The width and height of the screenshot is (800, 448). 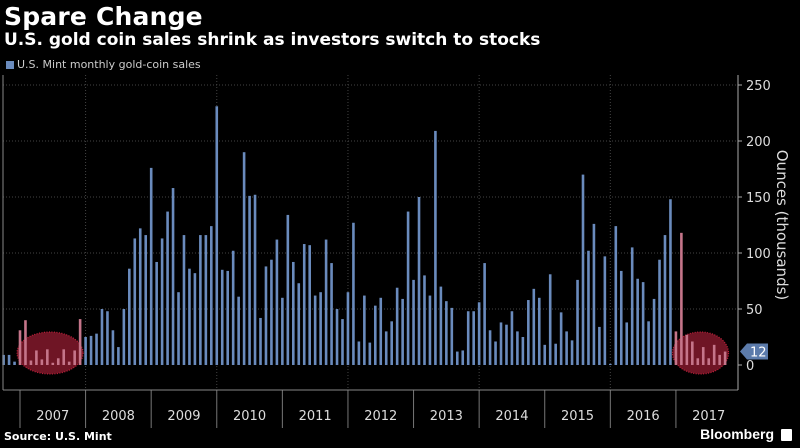 I want to click on x-tick-label: 2011, so click(x=315, y=416).